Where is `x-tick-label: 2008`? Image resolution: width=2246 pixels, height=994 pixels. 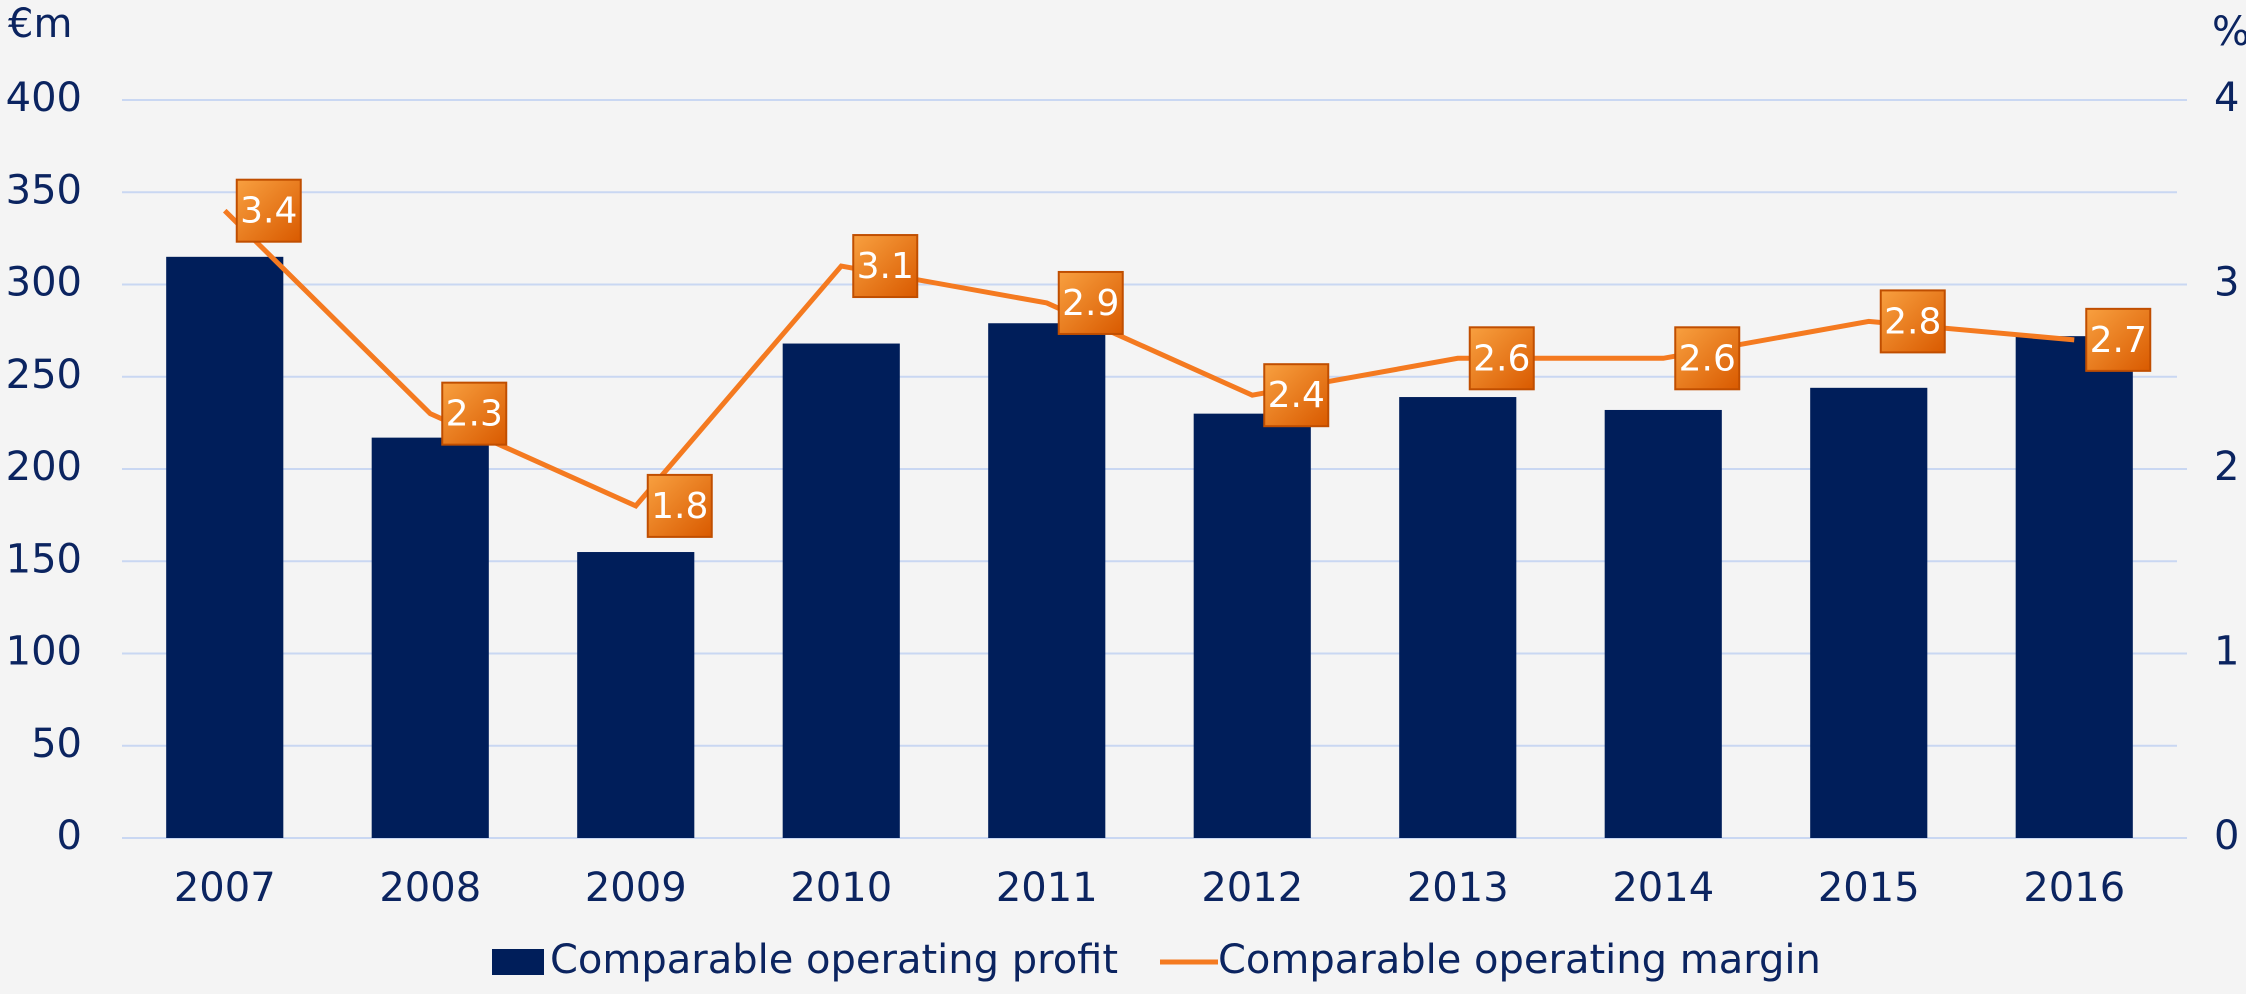 x-tick-label: 2008 is located at coordinates (430, 888).